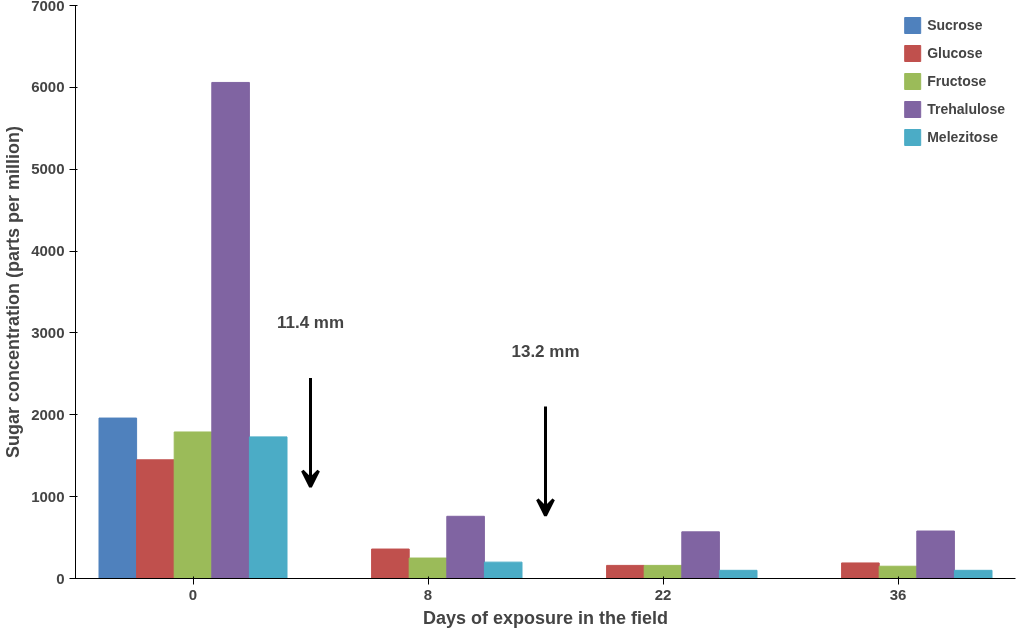 The height and width of the screenshot is (643, 1033). What do you see at coordinates (48, 87) in the screenshot?
I see `y-tick-label: 6000` at bounding box center [48, 87].